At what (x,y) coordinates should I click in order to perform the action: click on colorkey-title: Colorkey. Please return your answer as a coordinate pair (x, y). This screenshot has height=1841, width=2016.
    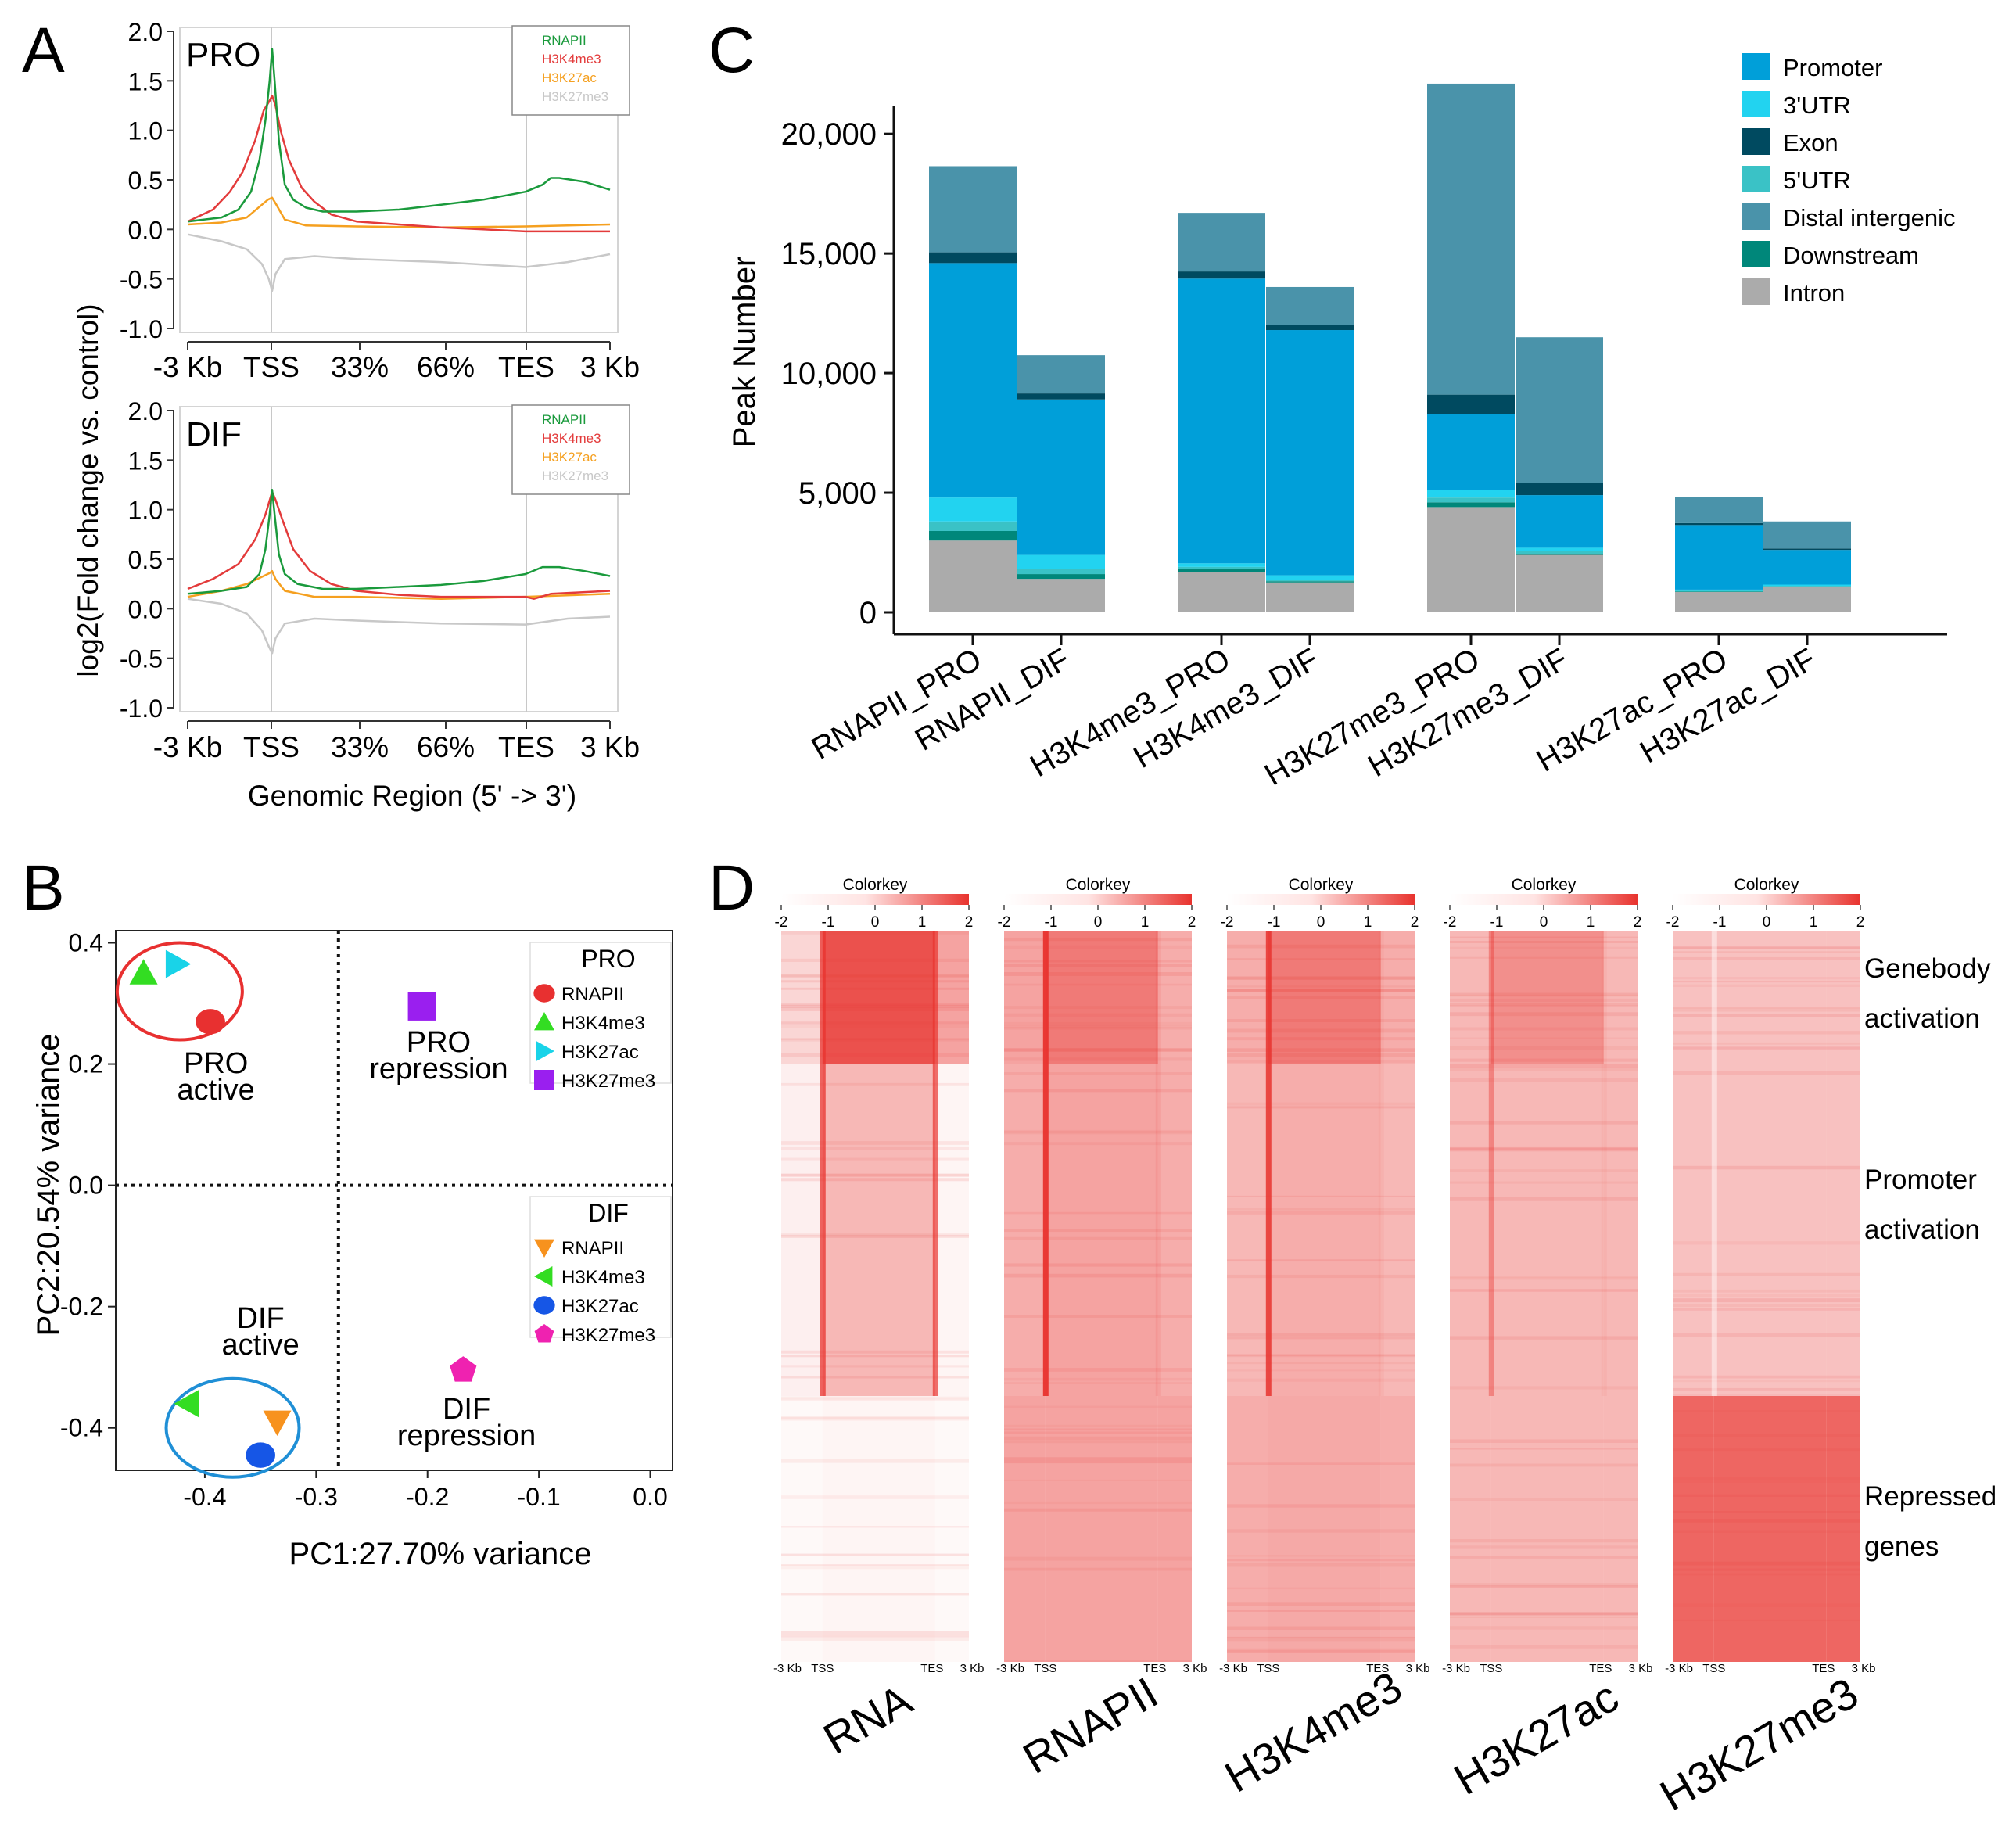
    Looking at the image, I should click on (875, 885).